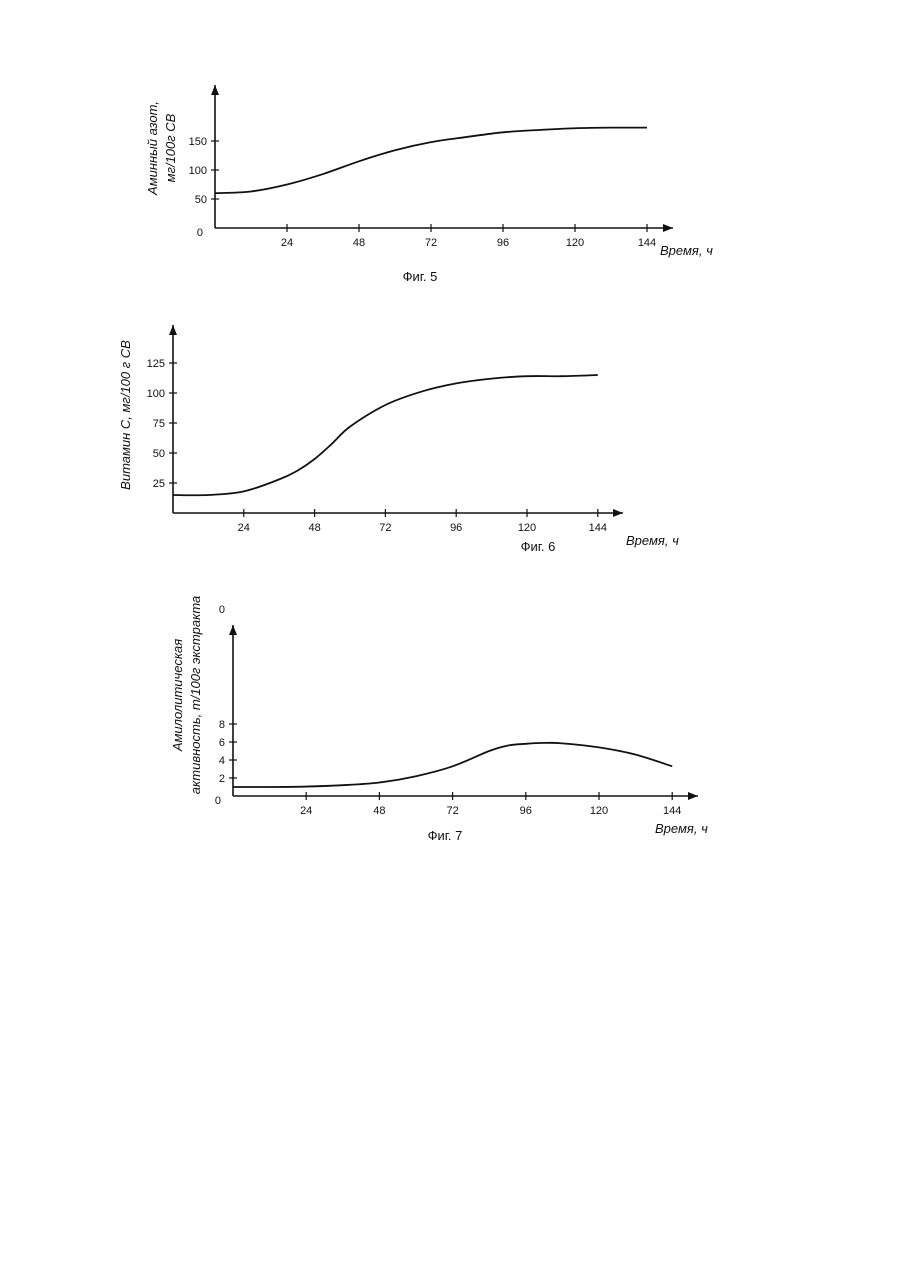  Describe the element at coordinates (222, 743) in the screenshot. I see `y-tick-label: 6` at that location.